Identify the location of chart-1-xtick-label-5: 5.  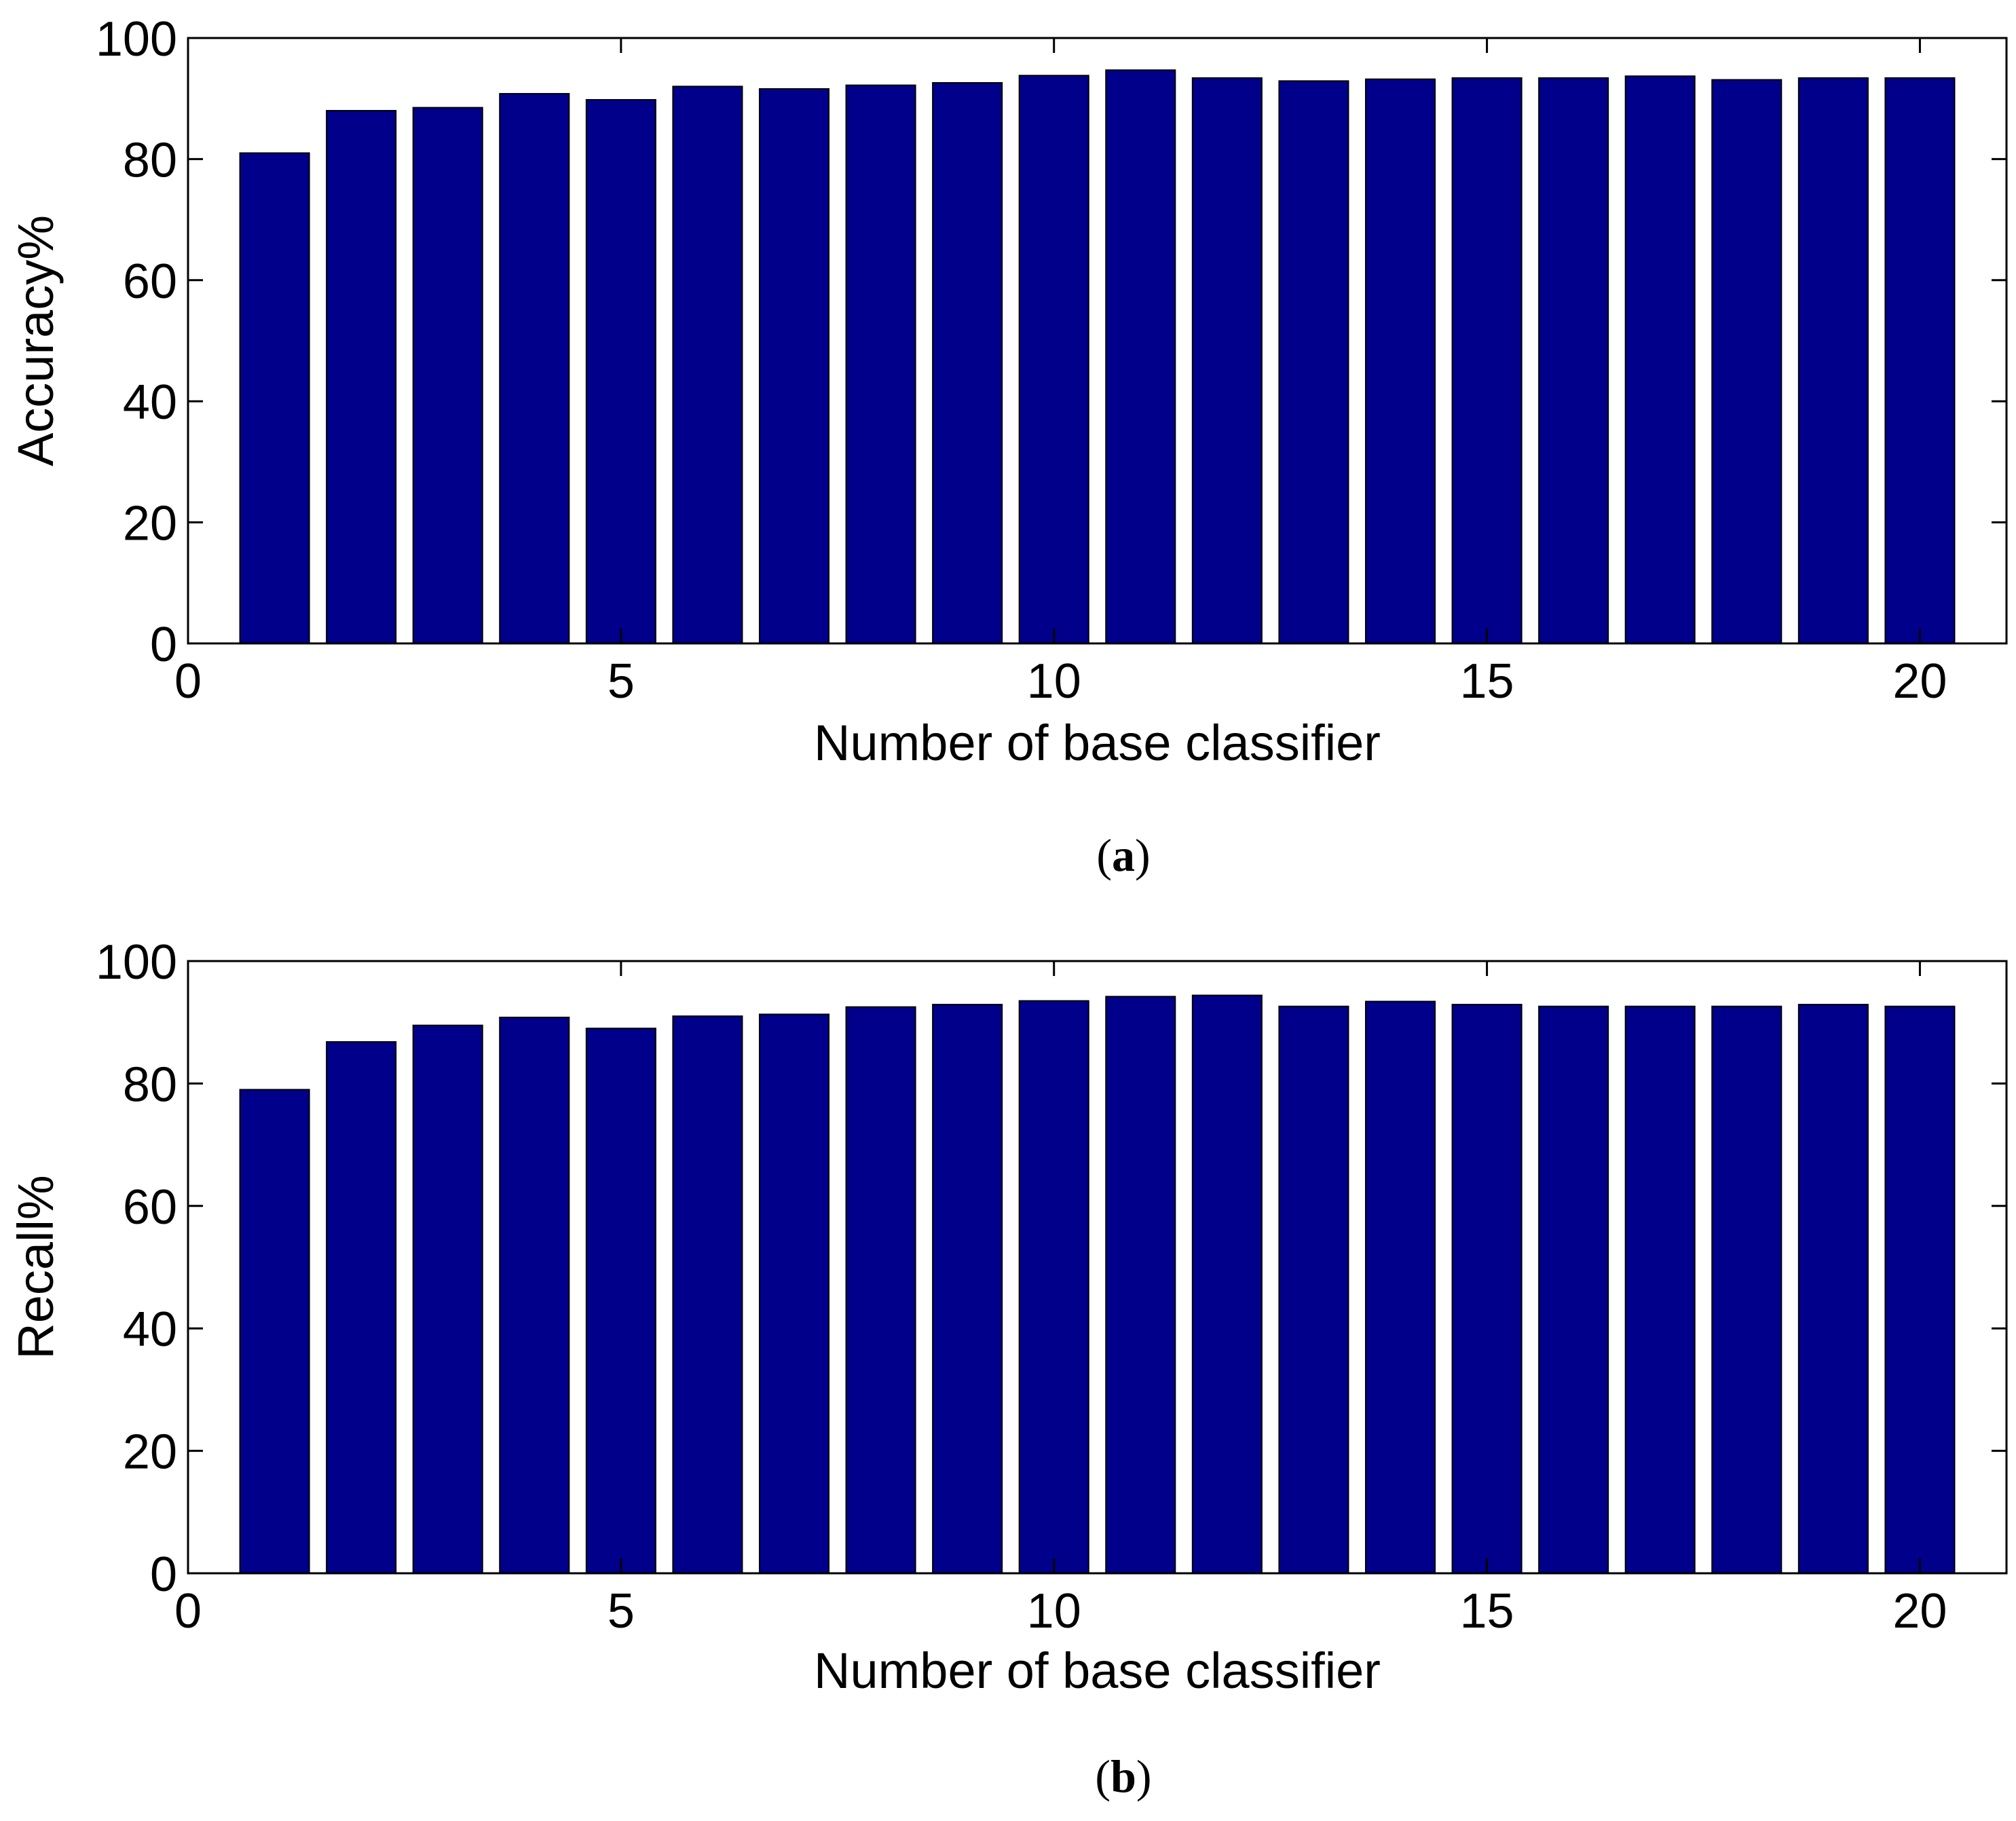
(622, 681).